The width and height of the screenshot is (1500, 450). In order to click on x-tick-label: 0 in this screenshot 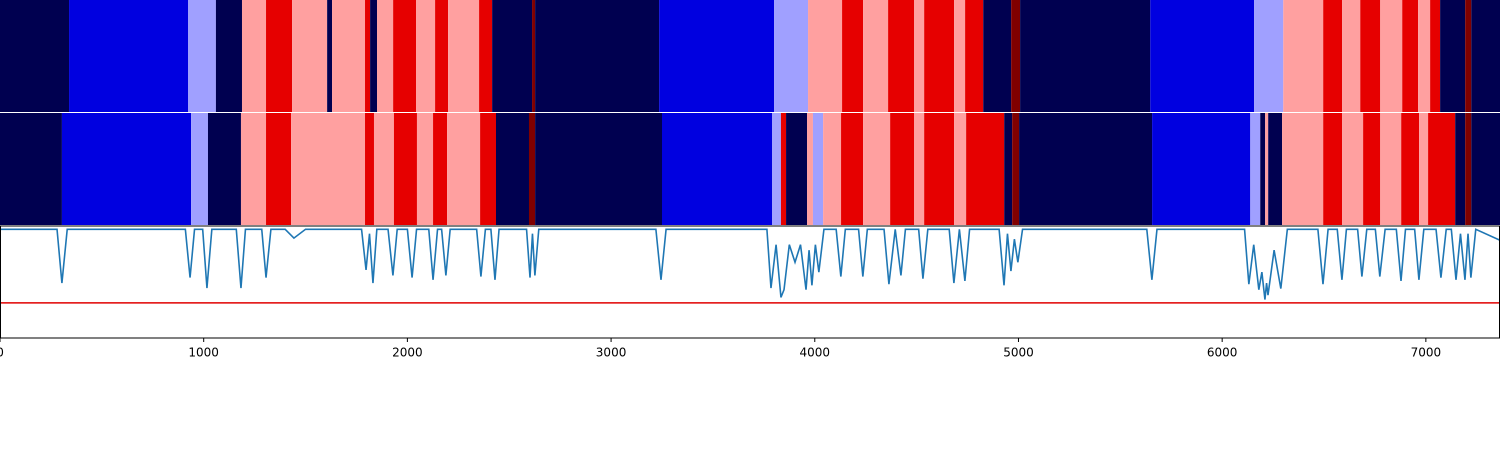, I will do `click(2, 353)`.